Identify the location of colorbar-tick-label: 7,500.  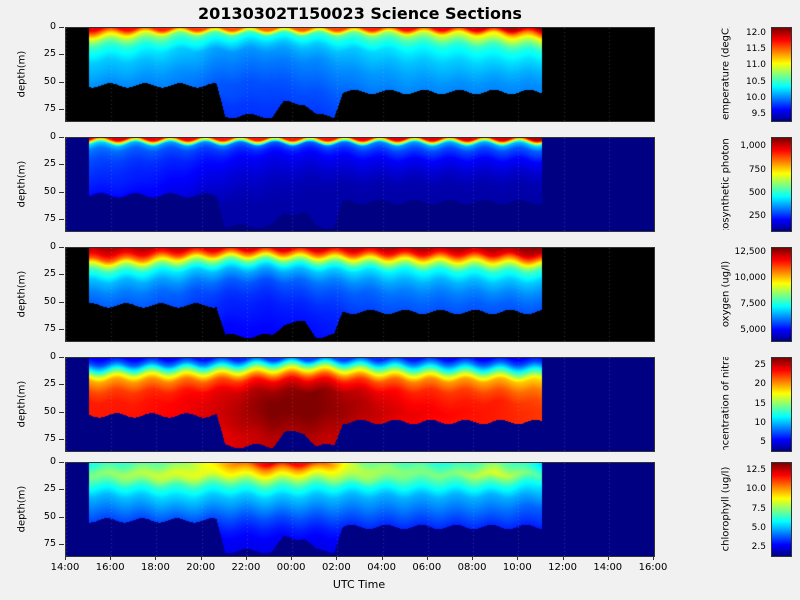
(753, 303).